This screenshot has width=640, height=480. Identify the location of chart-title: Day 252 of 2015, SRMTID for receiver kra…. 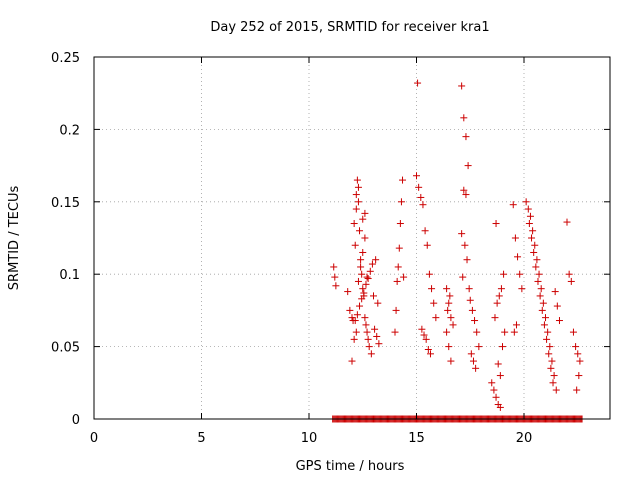
(349, 27).